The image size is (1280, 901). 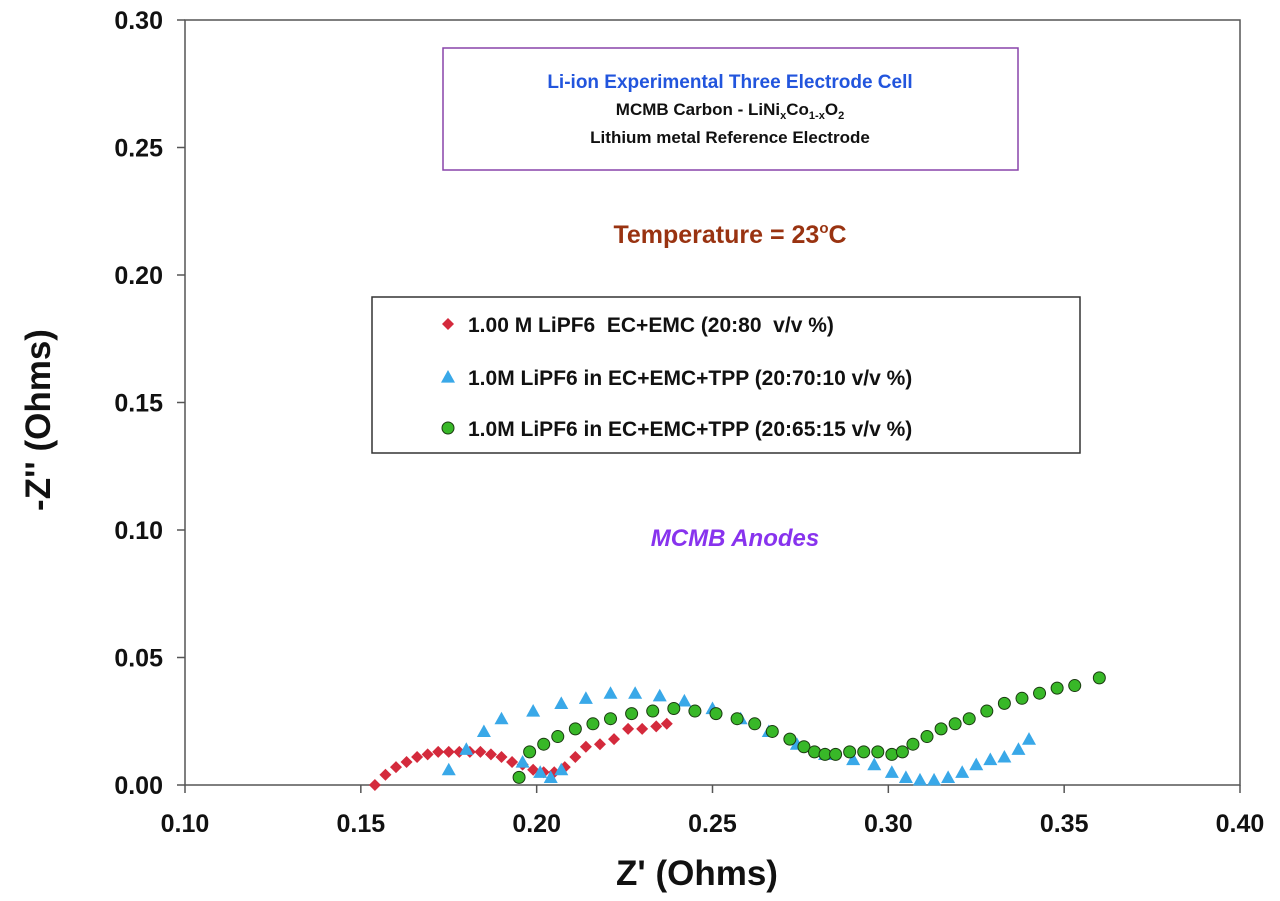 I want to click on temperature-label: Temperature = 23oC, so click(x=729, y=234).